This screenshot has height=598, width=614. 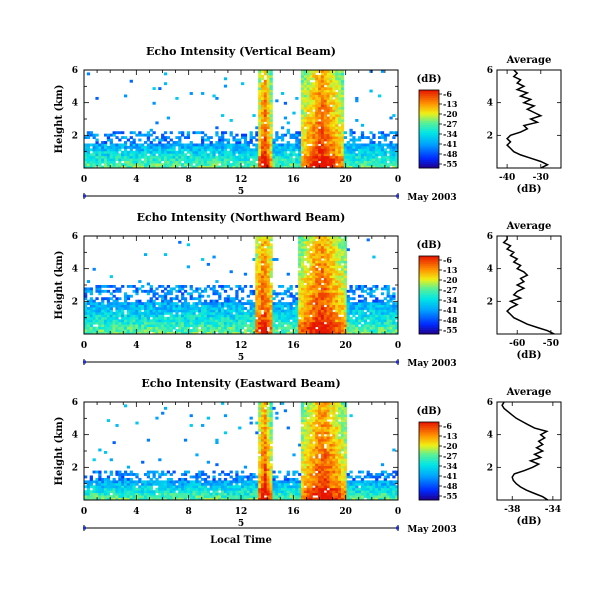 What do you see at coordinates (450, 300) in the screenshot?
I see `colorbar-tick-label: -34` at bounding box center [450, 300].